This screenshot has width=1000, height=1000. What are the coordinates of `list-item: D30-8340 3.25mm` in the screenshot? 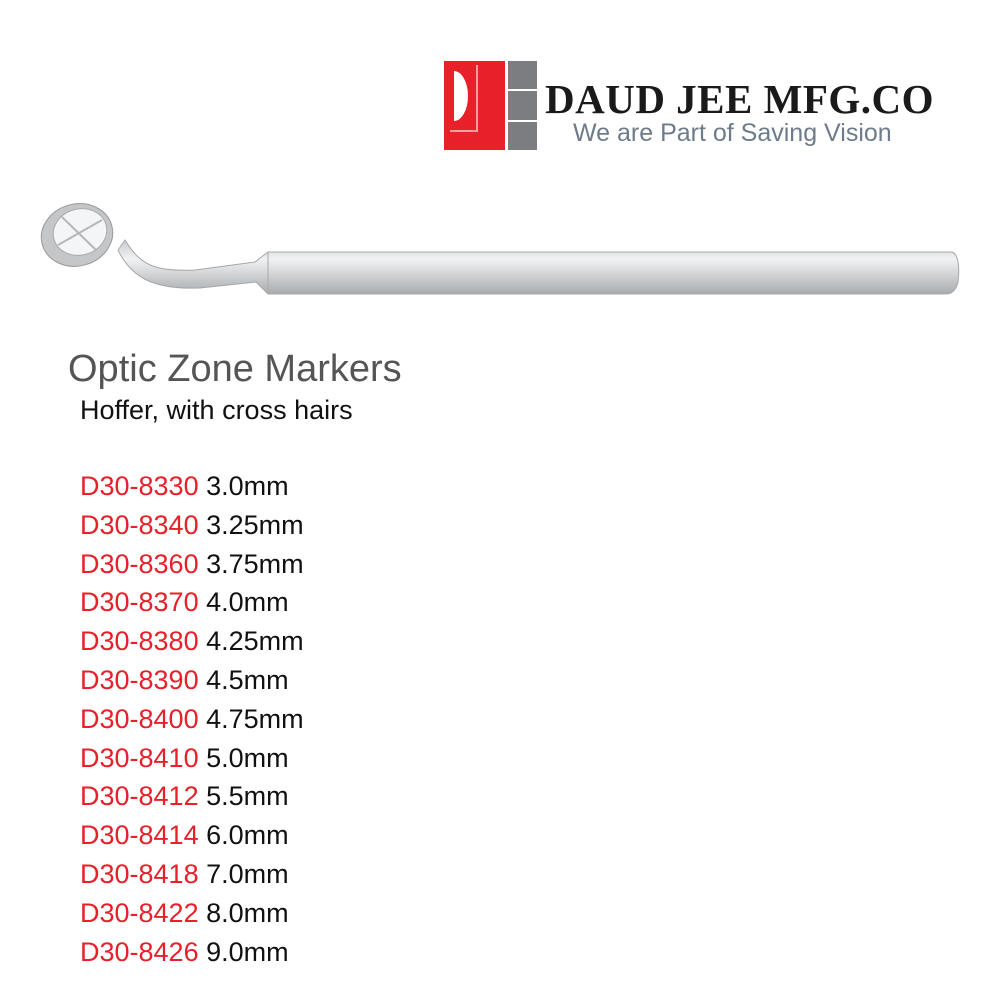 It's located at (192, 525).